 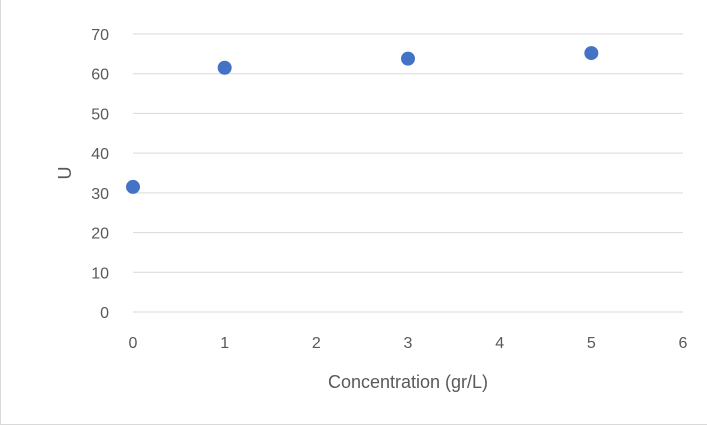 What do you see at coordinates (100, 234) in the screenshot?
I see `y-tick-label: 20` at bounding box center [100, 234].